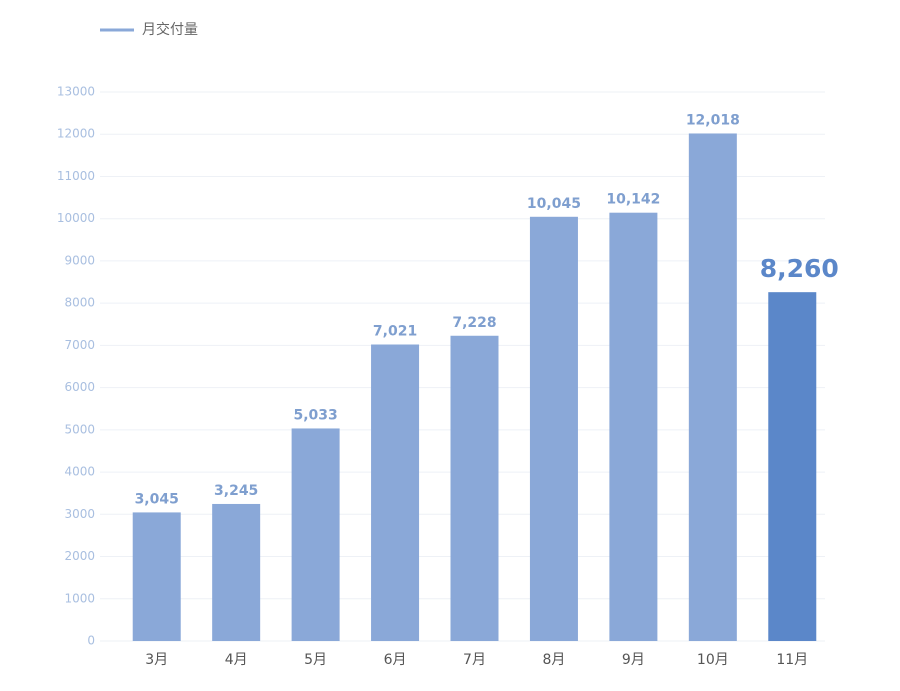 This screenshot has width=900, height=691. What do you see at coordinates (315, 660) in the screenshot?
I see `x-tick-label: 5月` at bounding box center [315, 660].